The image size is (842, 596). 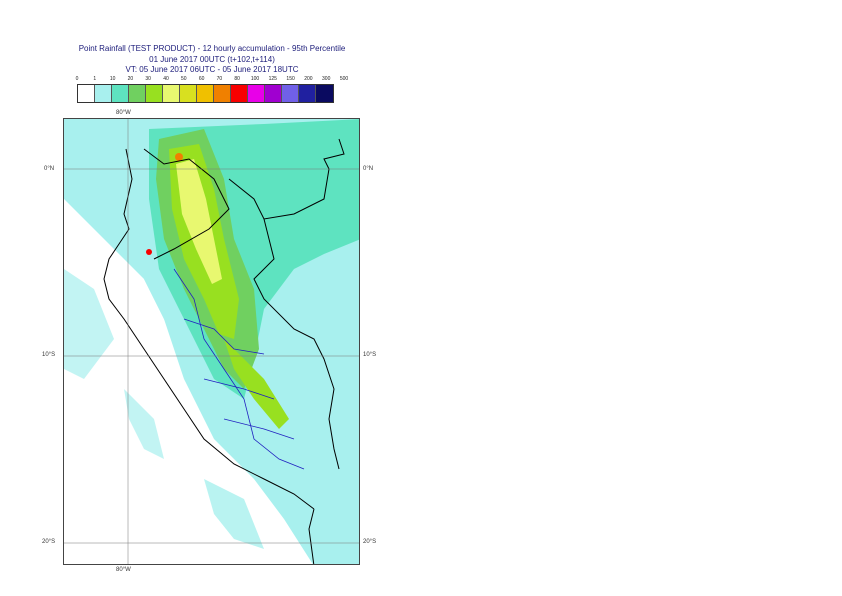 What do you see at coordinates (49, 355) in the screenshot?
I see `lat-label-left-10: 10°S` at bounding box center [49, 355].